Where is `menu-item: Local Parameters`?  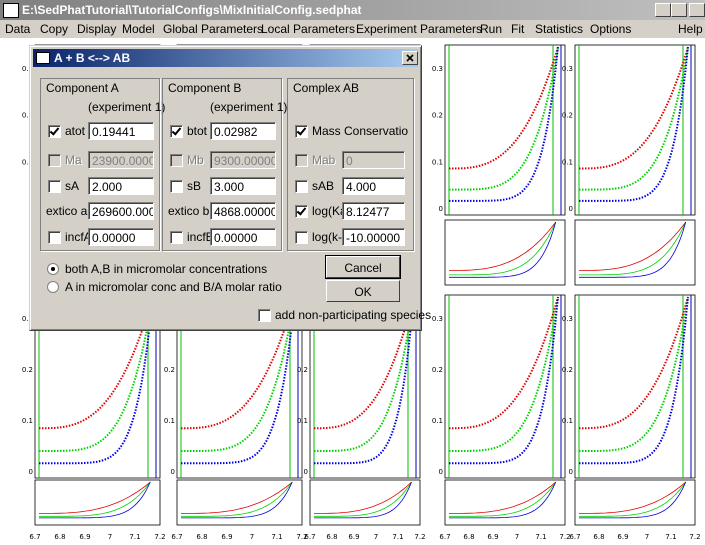
menu-item: Local Parameters is located at coordinates (308, 29).